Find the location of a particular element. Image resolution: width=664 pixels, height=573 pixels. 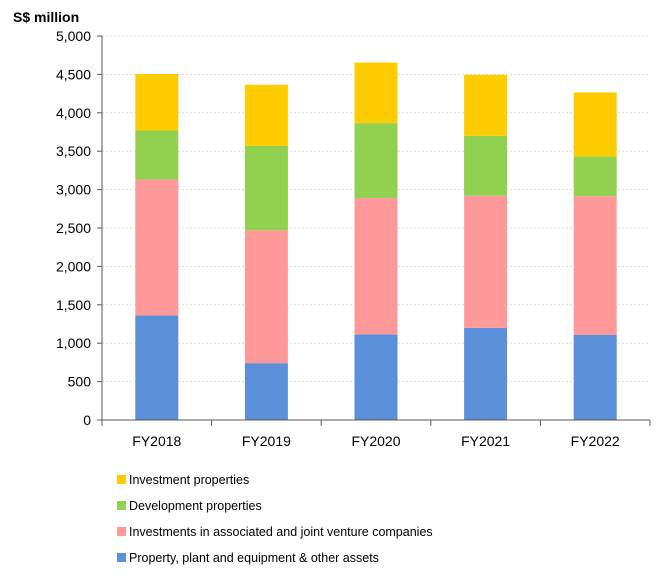

x-tick-label: FY2021 is located at coordinates (485, 441).